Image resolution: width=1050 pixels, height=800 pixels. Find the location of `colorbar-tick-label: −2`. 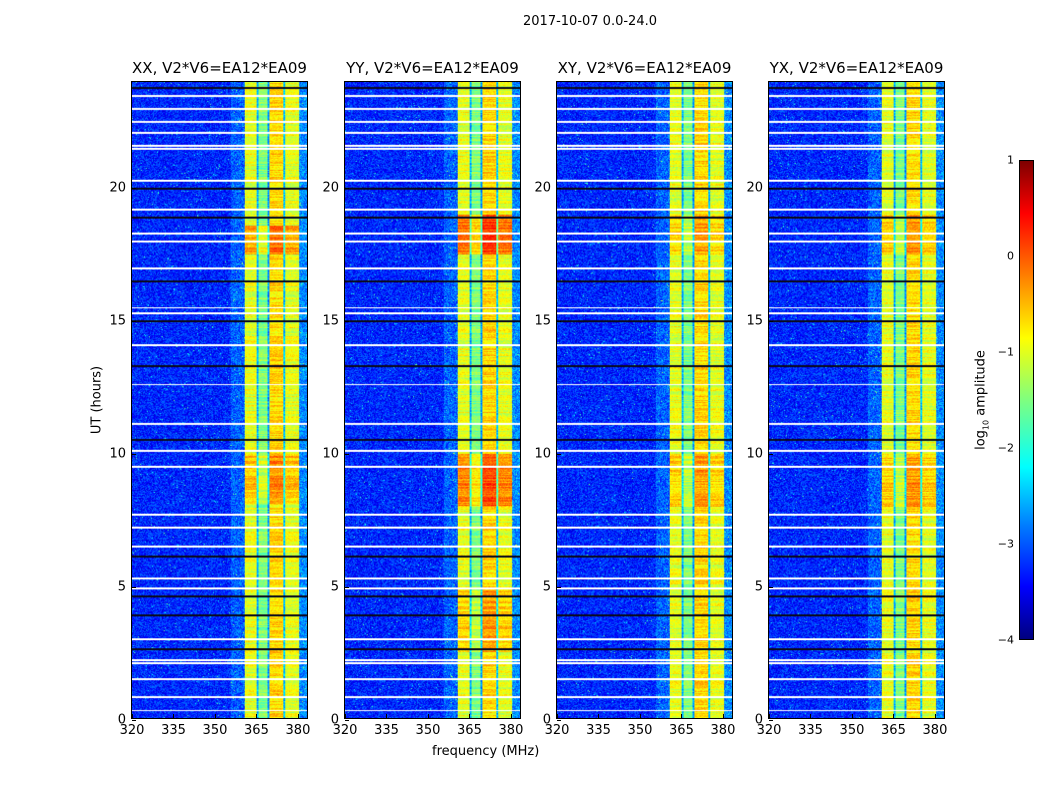

colorbar-tick-label: −2 is located at coordinates (1005, 448).